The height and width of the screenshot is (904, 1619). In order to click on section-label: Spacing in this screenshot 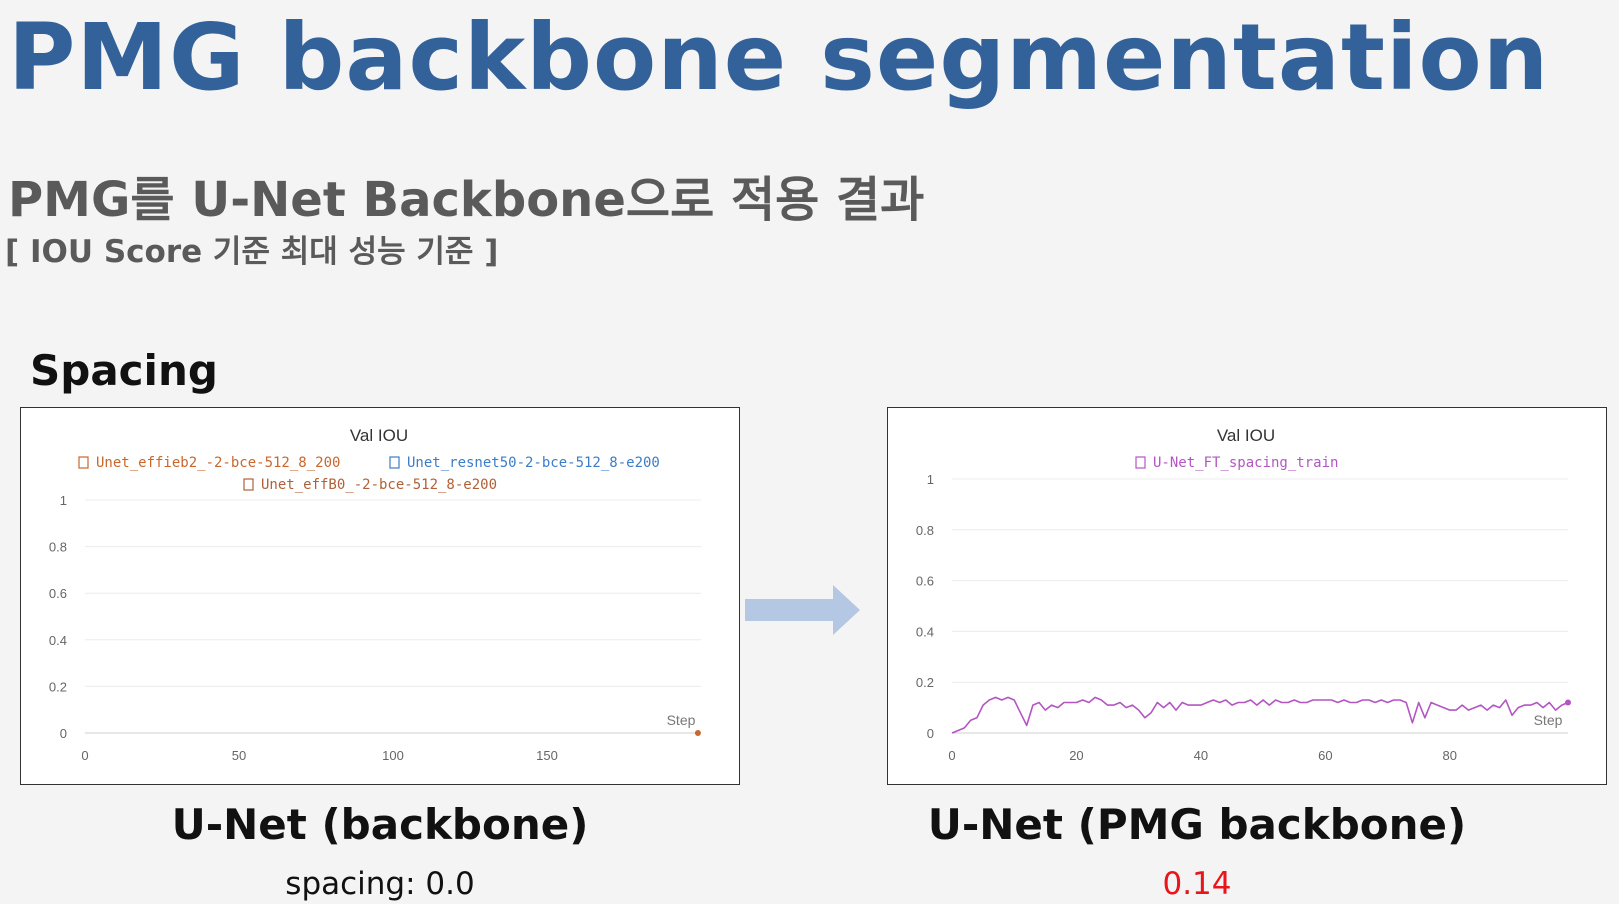, I will do `click(124, 370)`.